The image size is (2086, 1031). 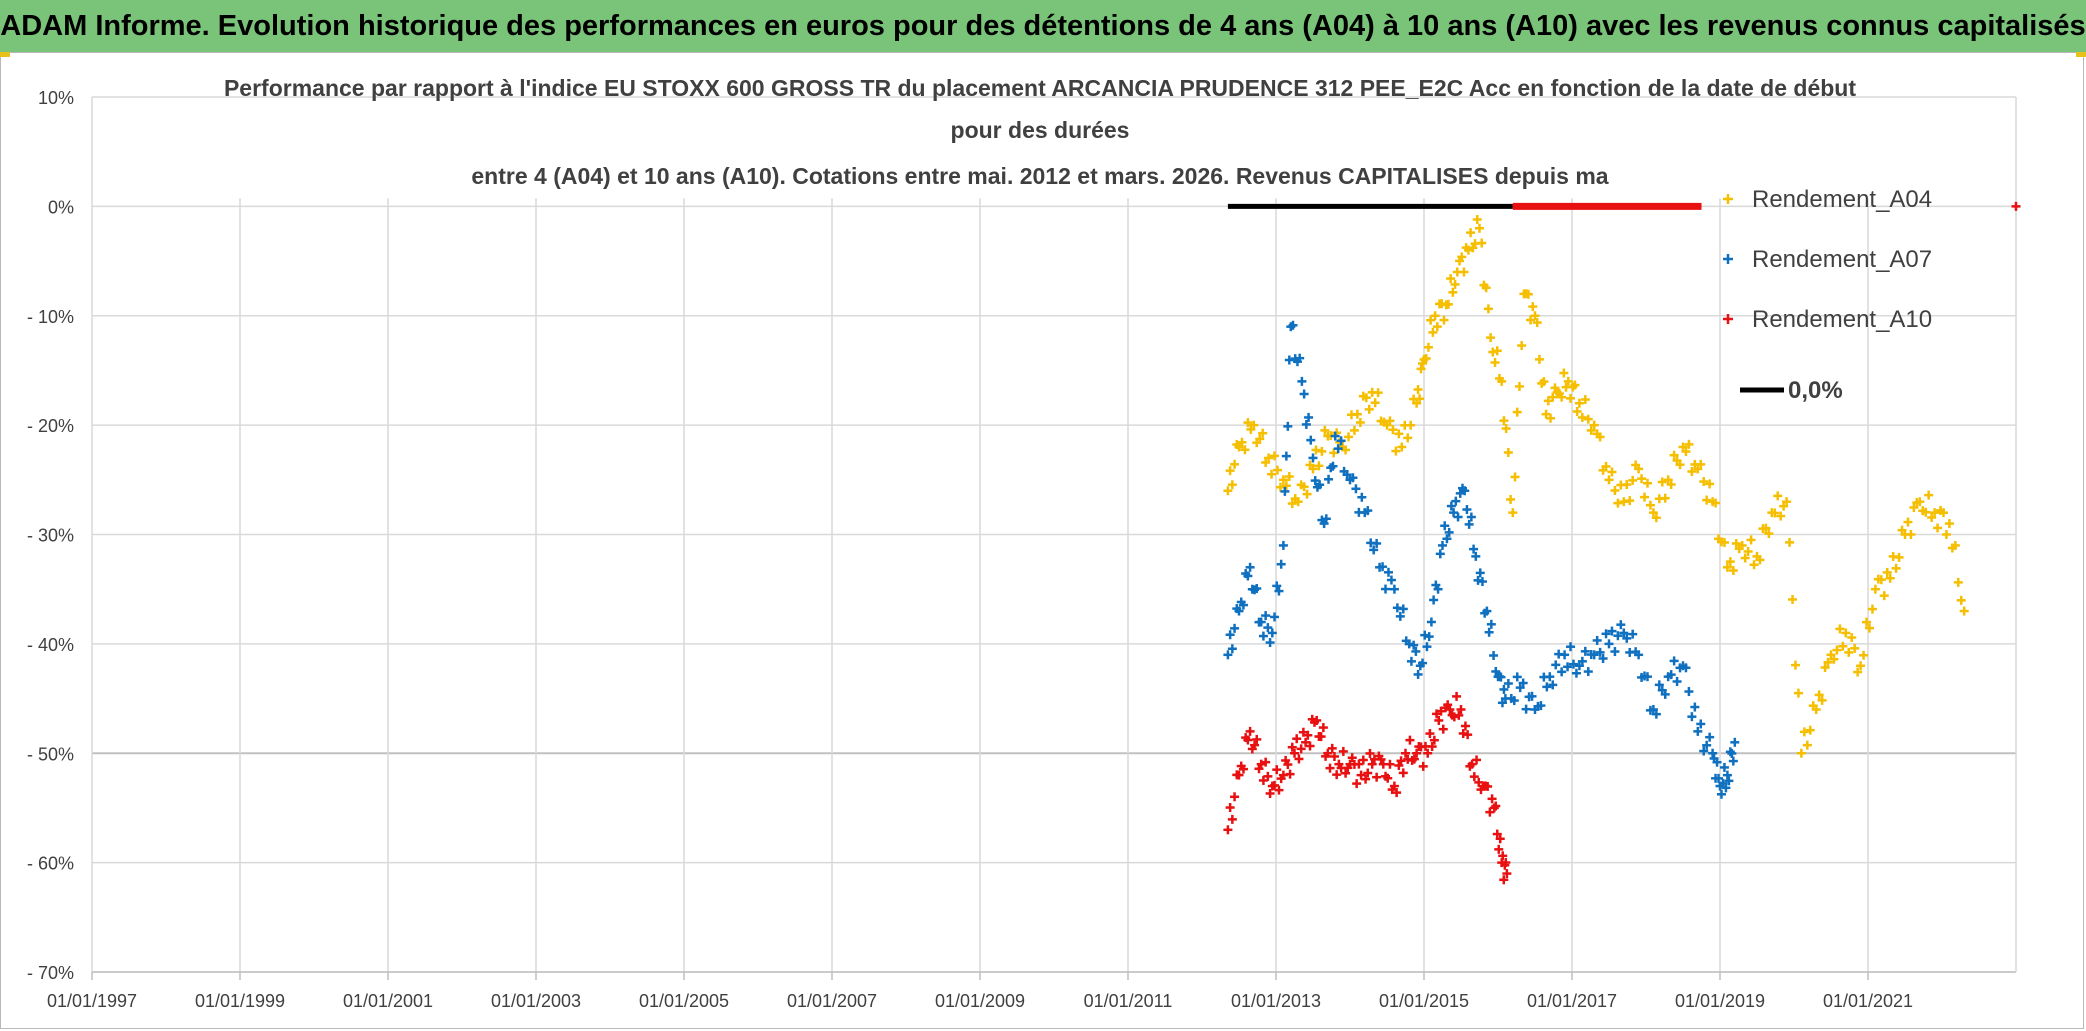 What do you see at coordinates (50, 426) in the screenshot?
I see `y-tick-label: - 20%` at bounding box center [50, 426].